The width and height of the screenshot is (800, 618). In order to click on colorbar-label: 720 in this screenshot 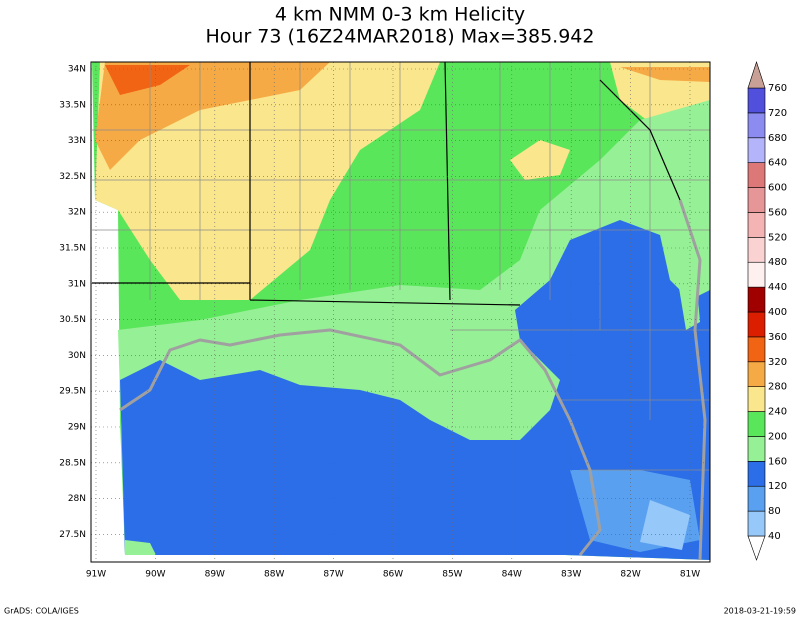, I will do `click(777, 113)`.